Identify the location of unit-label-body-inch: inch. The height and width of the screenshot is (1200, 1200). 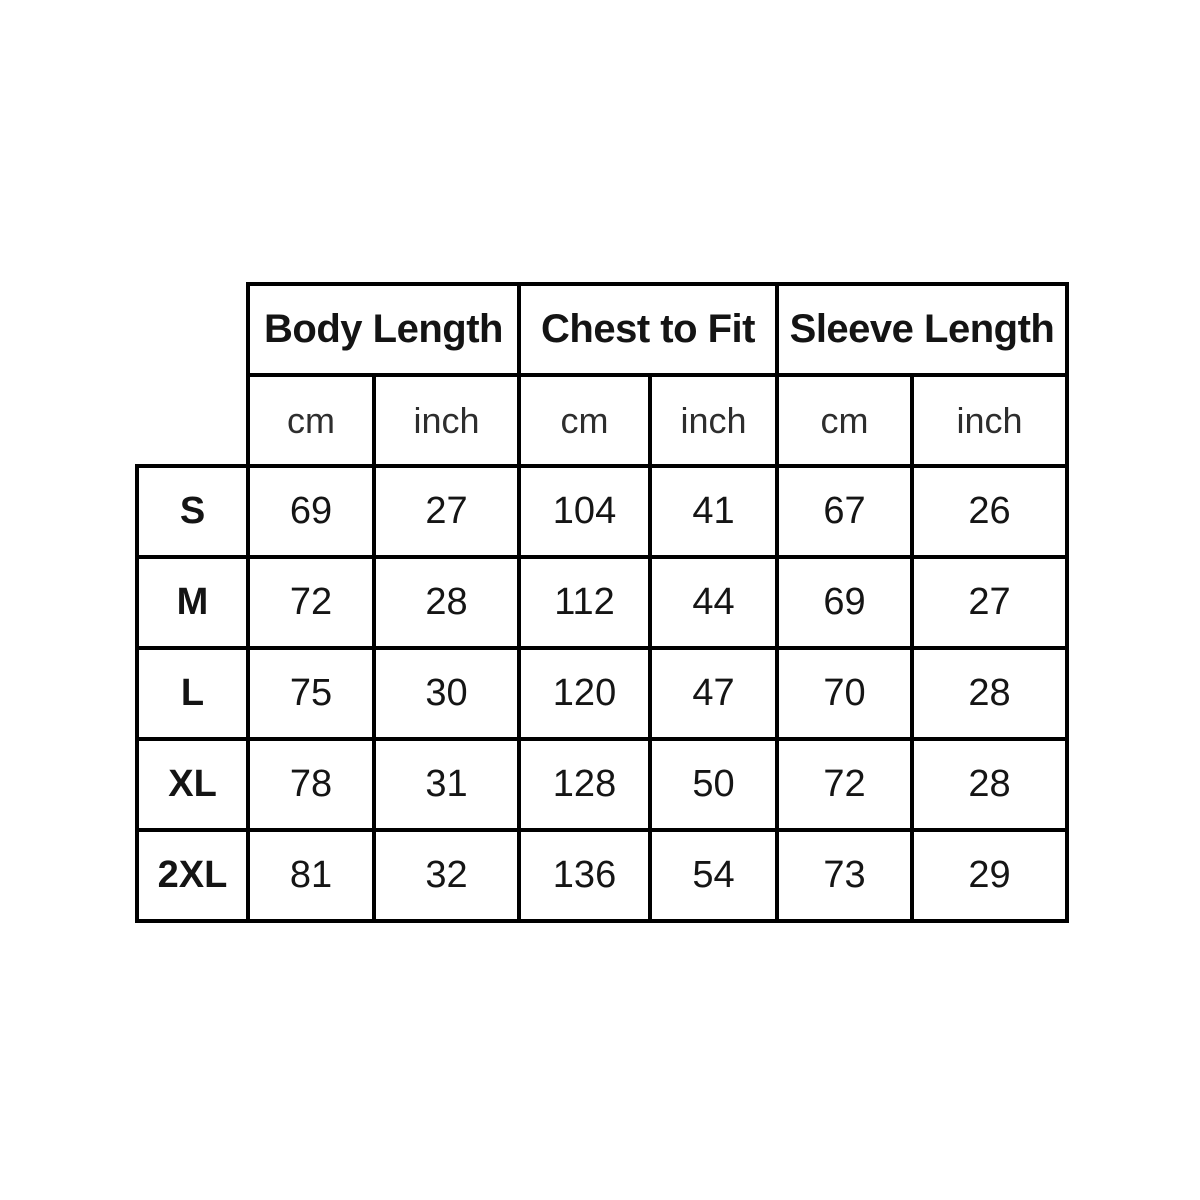
(446, 420).